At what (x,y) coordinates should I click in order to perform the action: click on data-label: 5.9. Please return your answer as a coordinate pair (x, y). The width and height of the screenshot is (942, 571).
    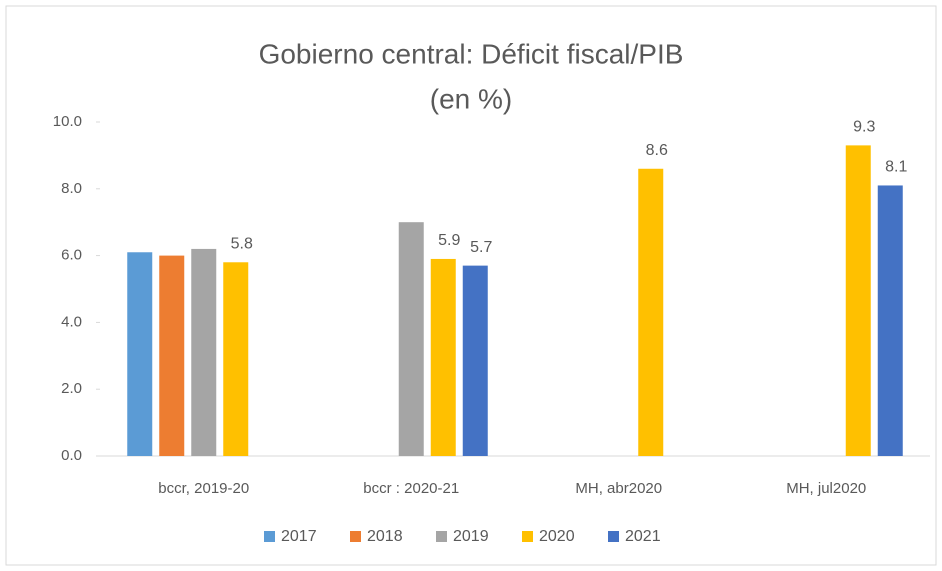
    Looking at the image, I should click on (449, 240).